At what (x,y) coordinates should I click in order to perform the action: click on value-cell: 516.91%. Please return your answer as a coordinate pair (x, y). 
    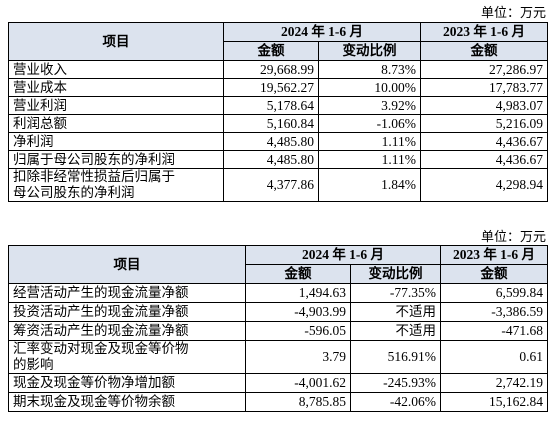
    Looking at the image, I should click on (395, 357).